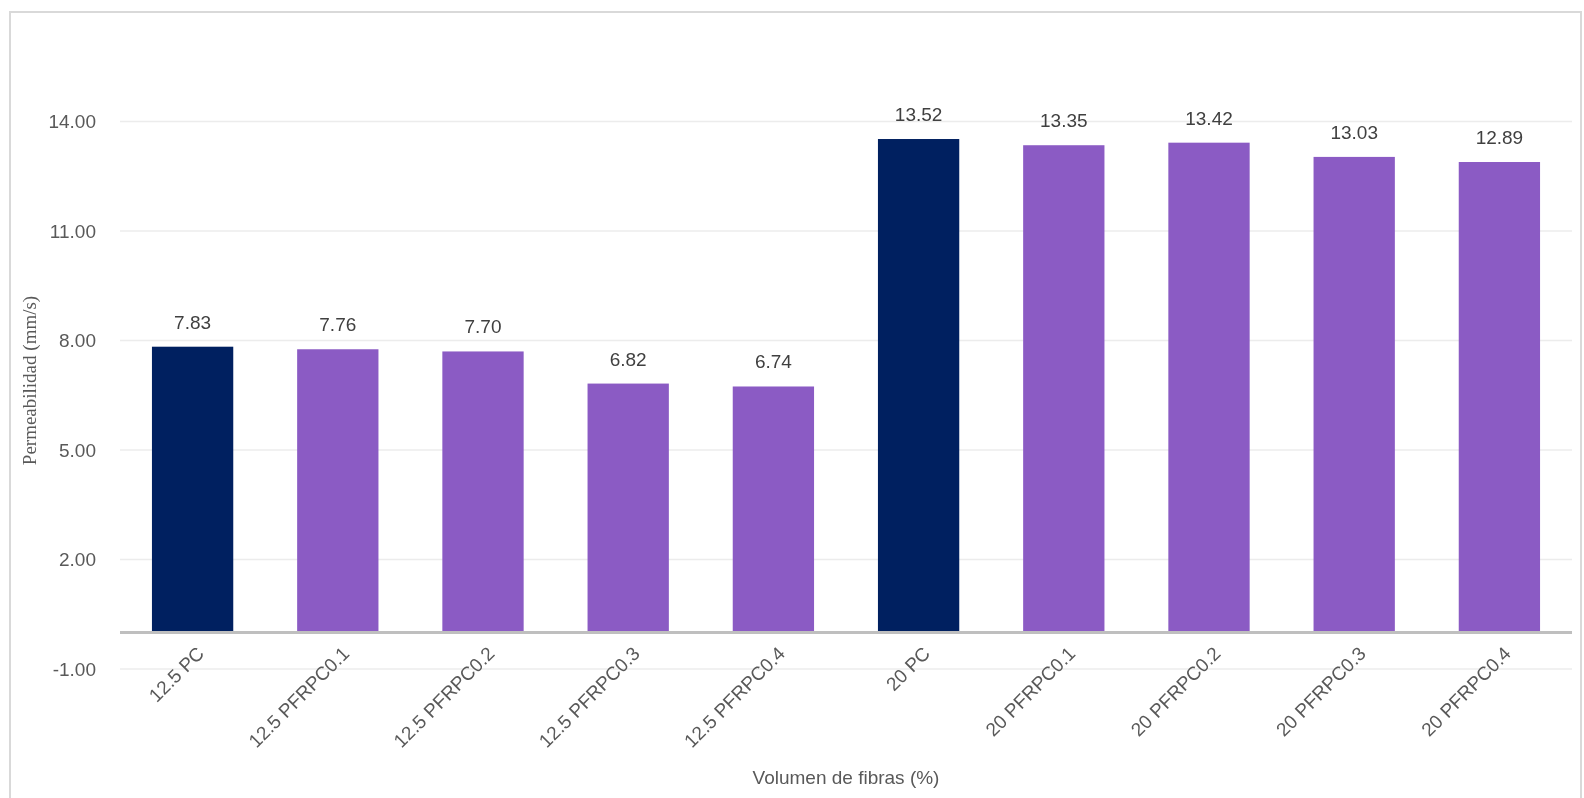 Image resolution: width=1584 pixels, height=798 pixels. Describe the element at coordinates (72, 231) in the screenshot. I see `y-tick-label: 11.00` at that location.